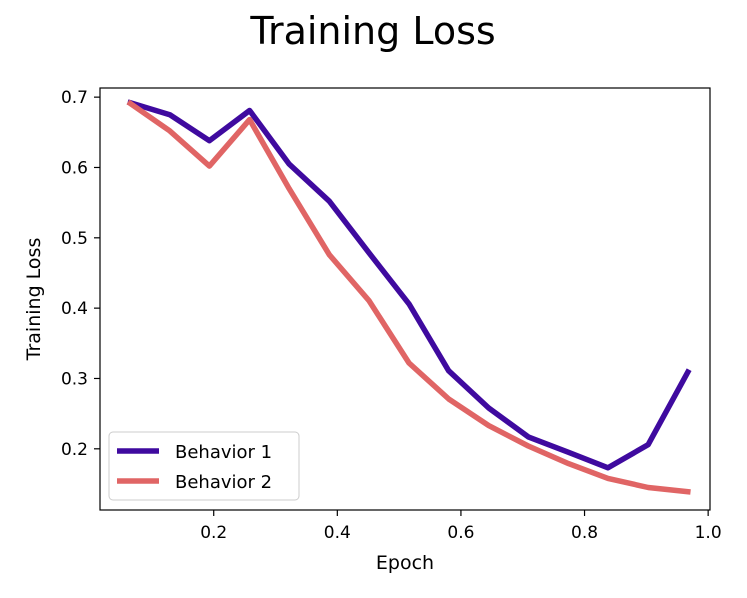 This screenshot has width=747, height=598. I want to click on x-tick-label: 0.6, so click(460, 533).